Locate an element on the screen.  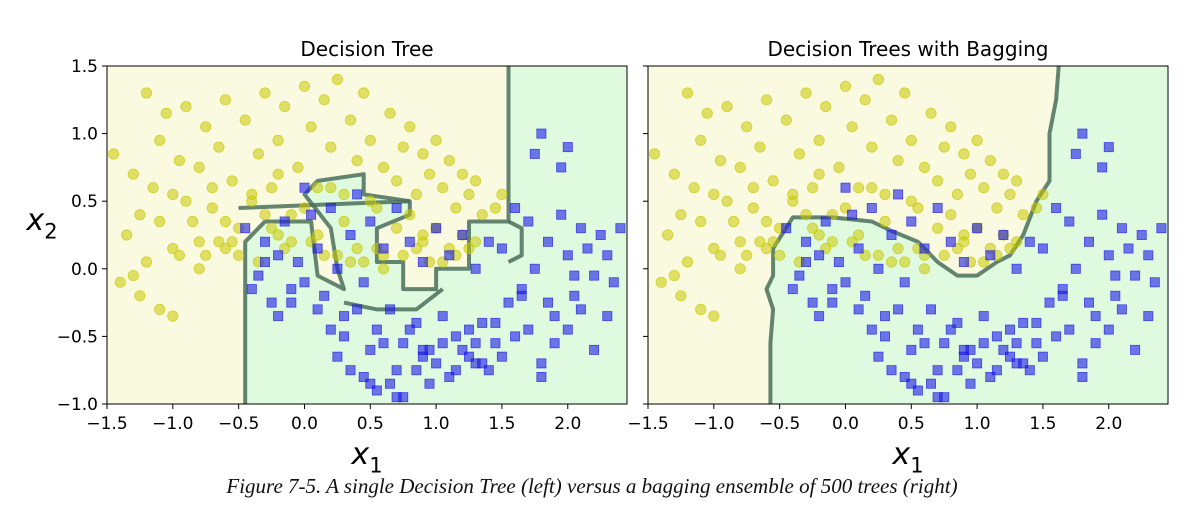
left-ytick-label: 0.0 is located at coordinates (84, 270).